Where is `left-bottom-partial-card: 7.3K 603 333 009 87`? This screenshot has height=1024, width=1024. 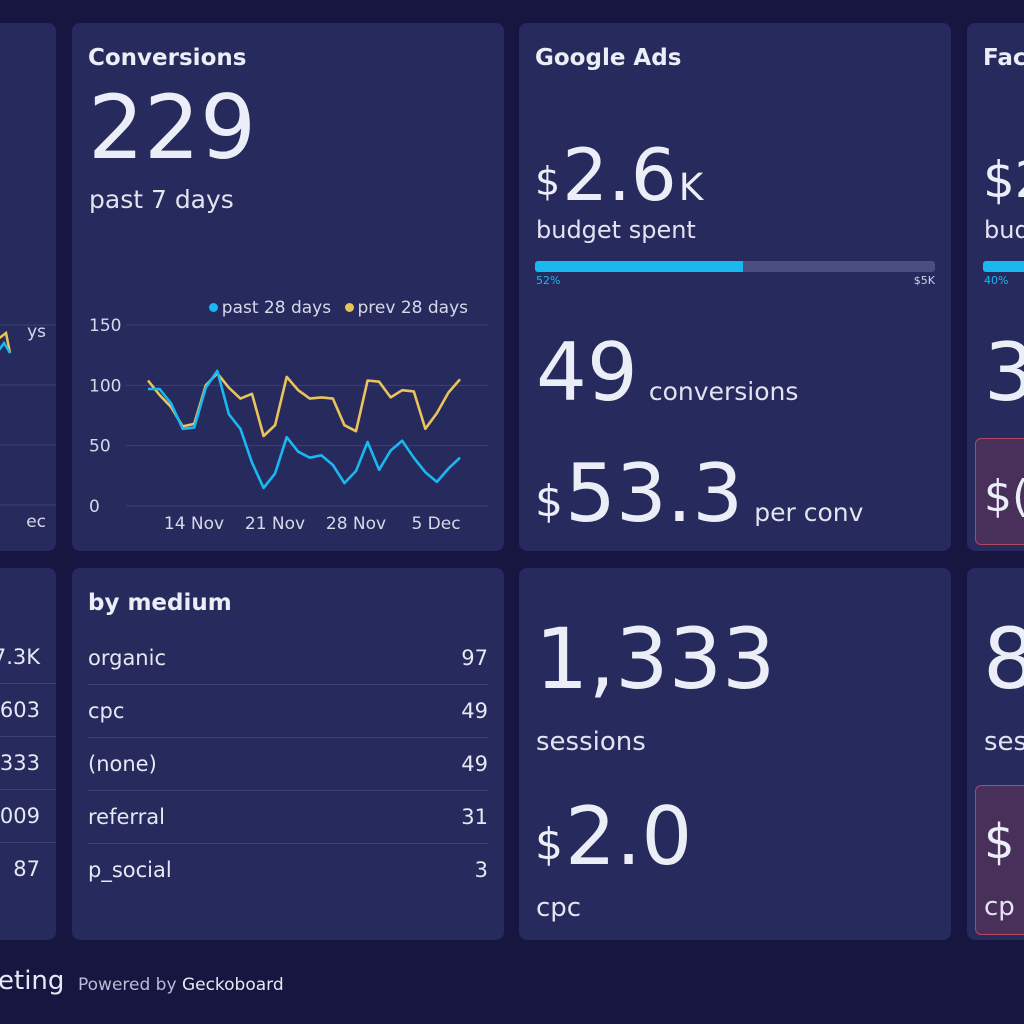
left-bottom-partial-card: 7.3K 603 333 009 87 is located at coordinates (28, 754).